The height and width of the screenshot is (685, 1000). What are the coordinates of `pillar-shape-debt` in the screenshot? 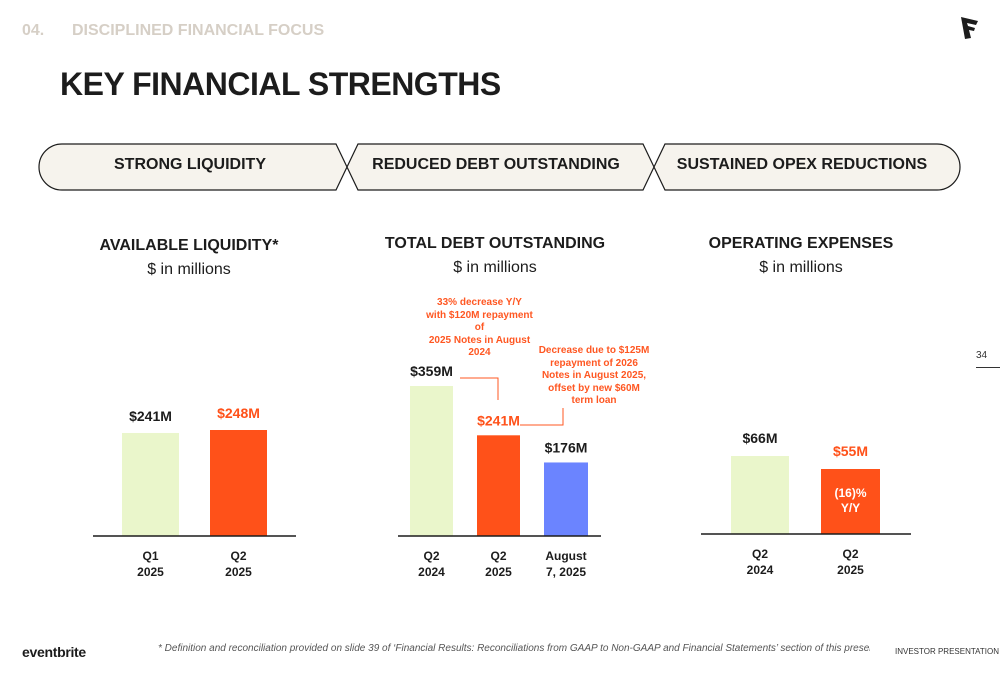 It's located at (500, 167).